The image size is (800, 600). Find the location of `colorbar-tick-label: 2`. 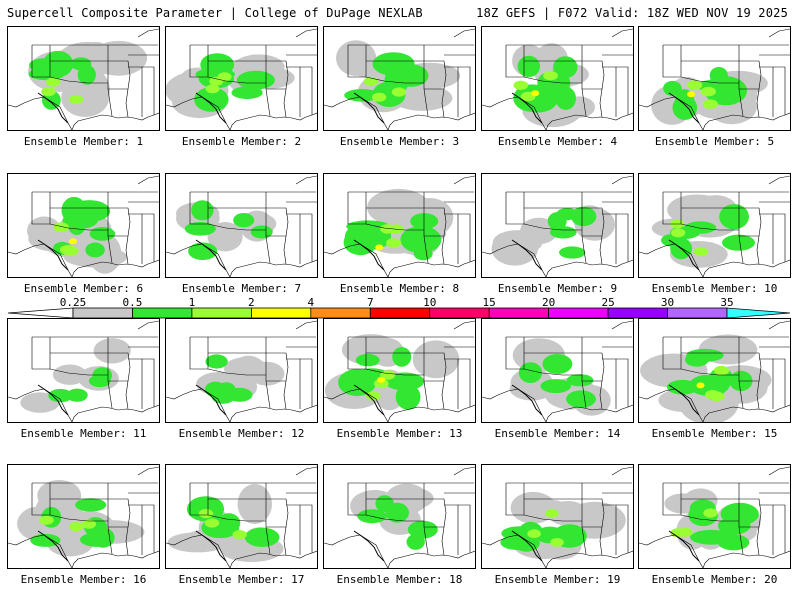

colorbar-tick-label: 2 is located at coordinates (251, 302).